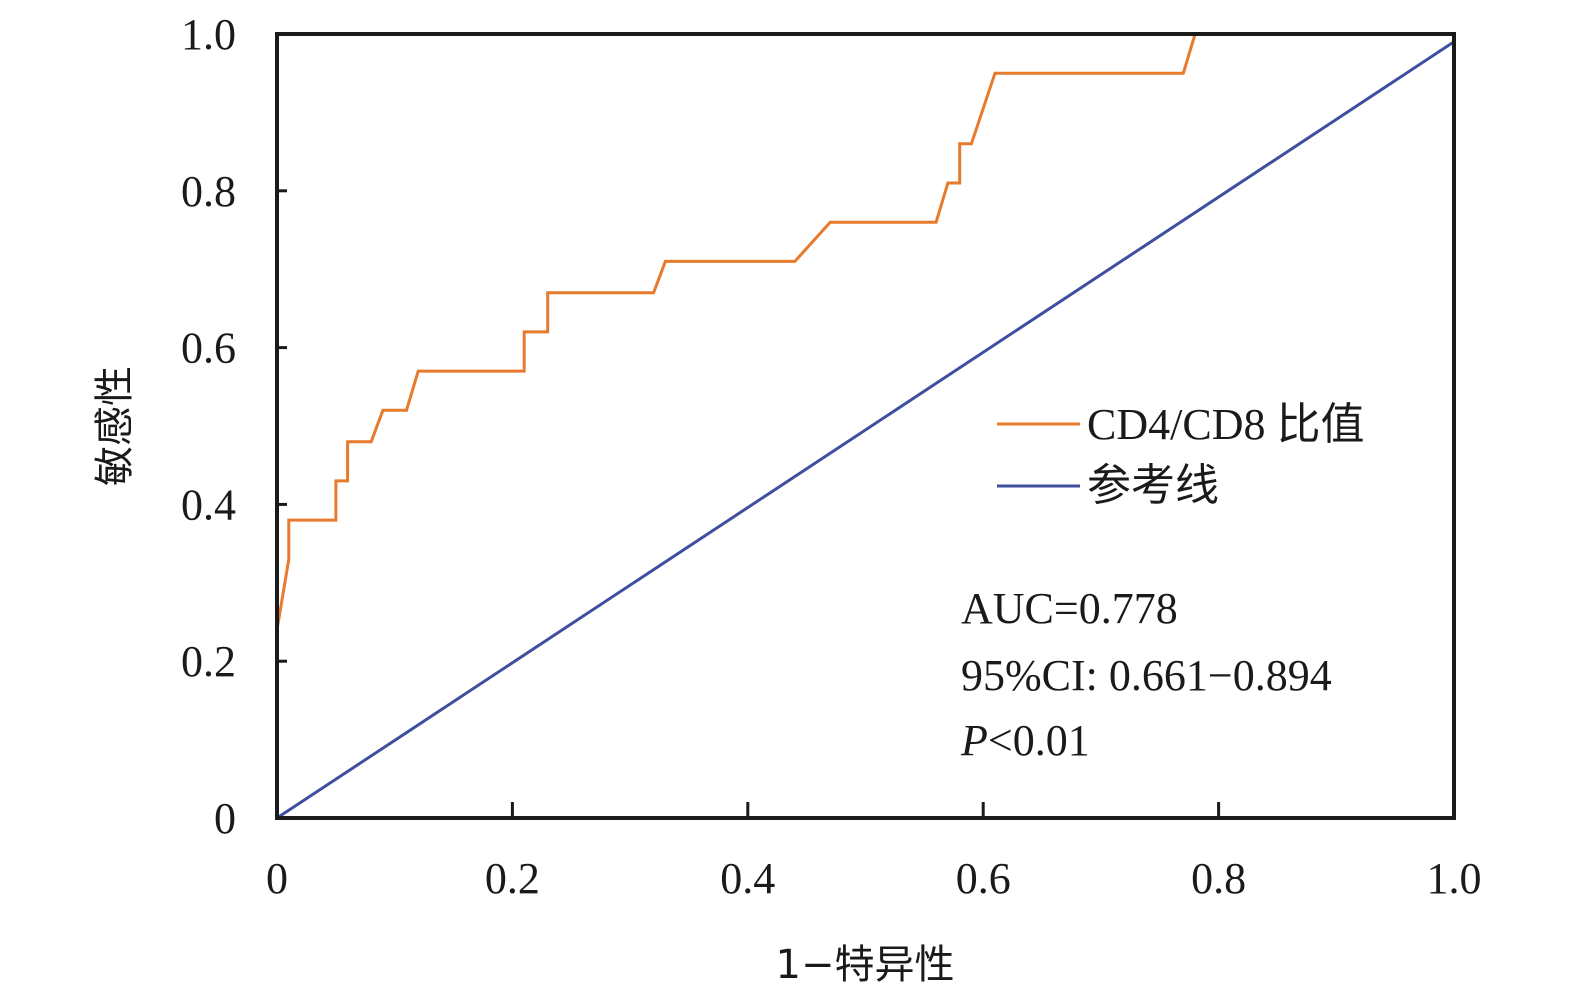  What do you see at coordinates (1069, 608) in the screenshot?
I see `auc-text: AUC=0.778` at bounding box center [1069, 608].